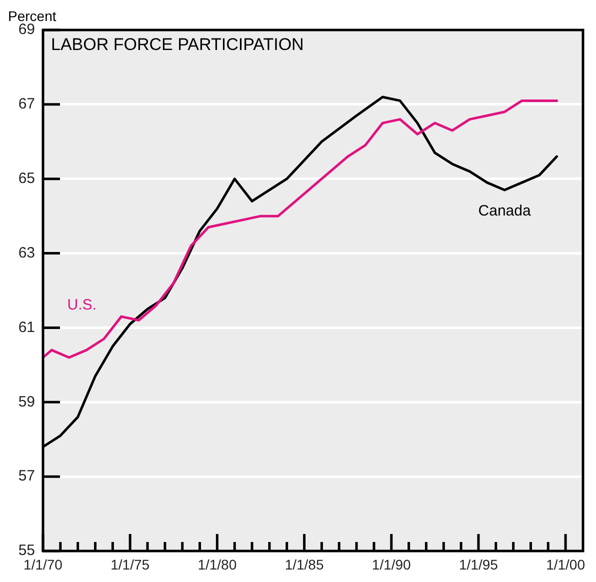  What do you see at coordinates (26, 178) in the screenshot?
I see `y-tick-label: 65` at bounding box center [26, 178].